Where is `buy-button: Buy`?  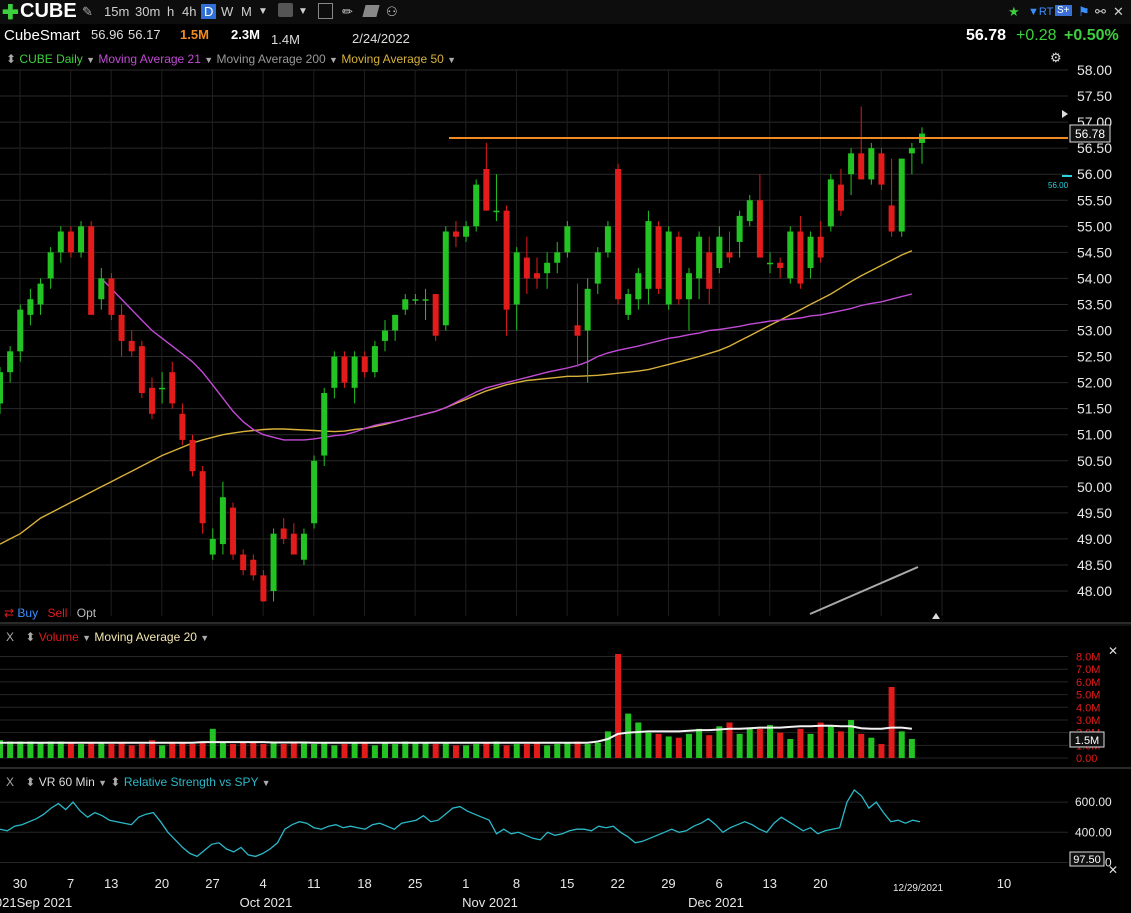 buy-button: Buy is located at coordinates (28, 613).